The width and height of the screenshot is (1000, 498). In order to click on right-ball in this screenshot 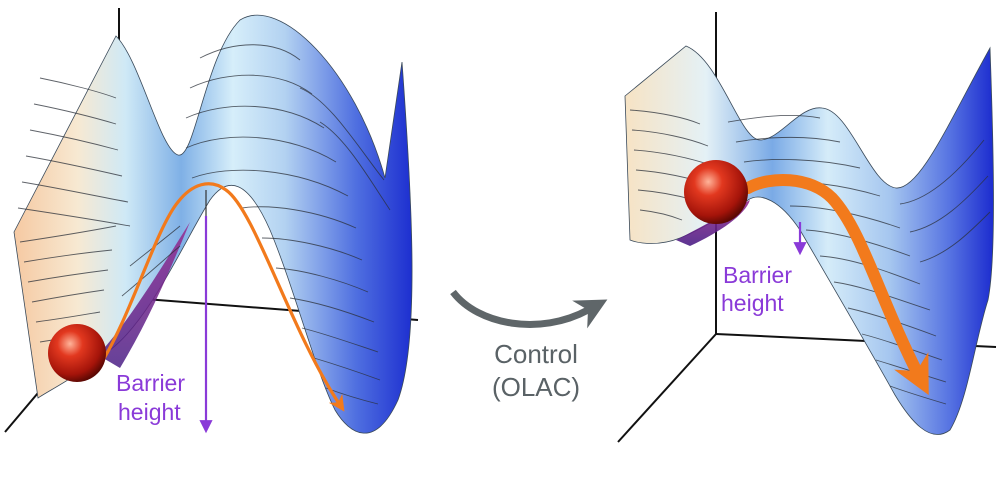, I will do `click(716, 192)`.